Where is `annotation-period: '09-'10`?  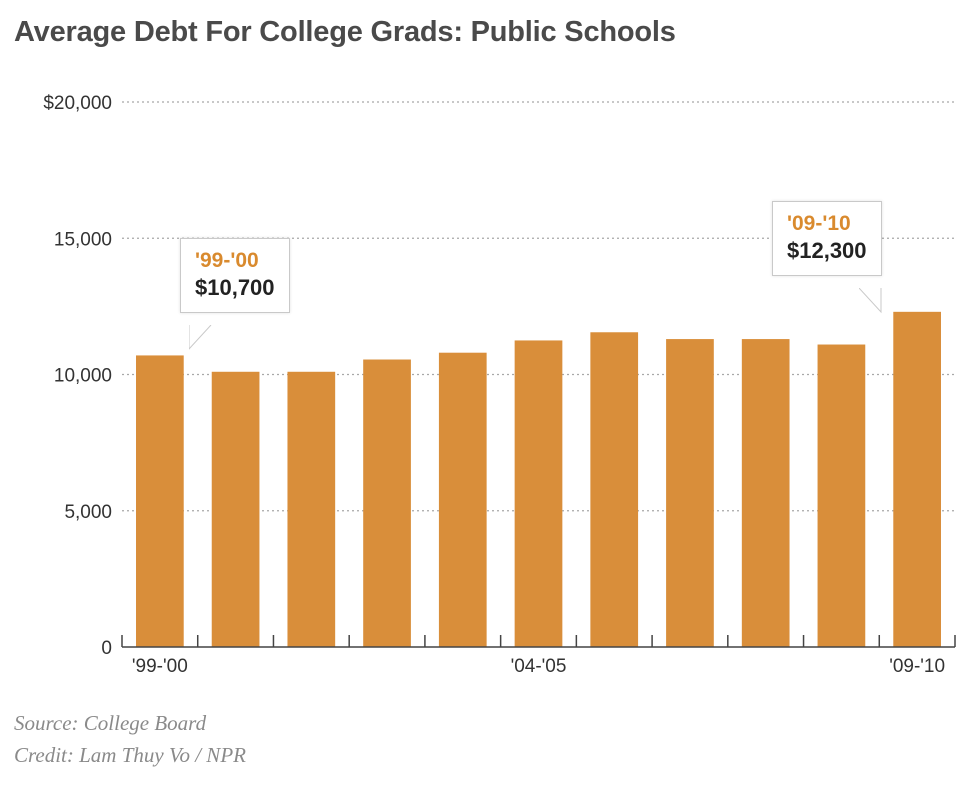
annotation-period: '09-'10 is located at coordinates (819, 223).